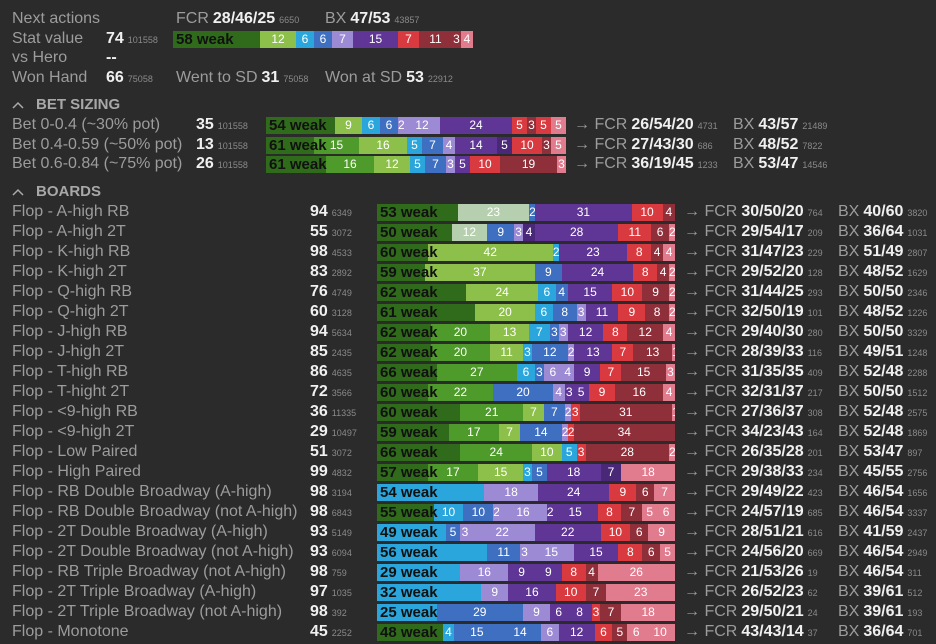 This screenshot has width=936, height=644. I want to click on segment-label: 16, so click(383, 144).